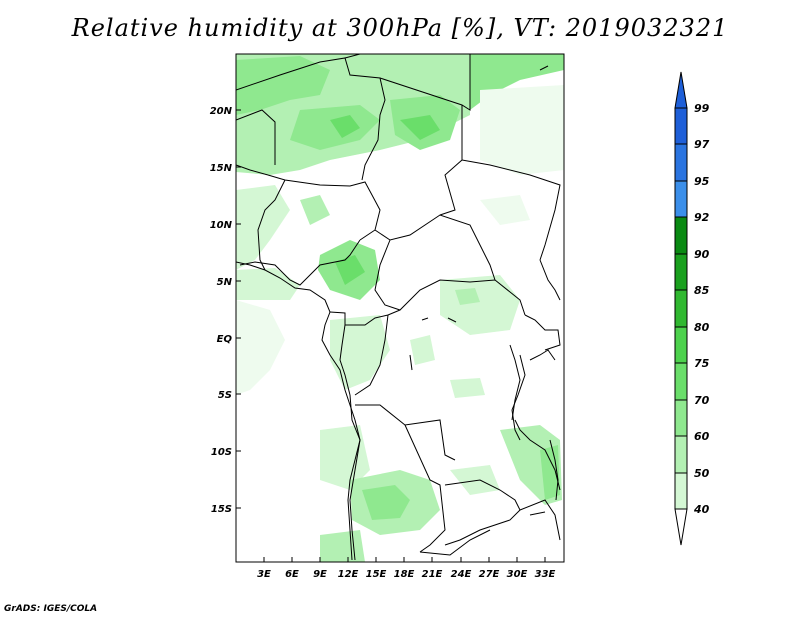  I want to click on colorbar-label-50: 50, so click(702, 473).